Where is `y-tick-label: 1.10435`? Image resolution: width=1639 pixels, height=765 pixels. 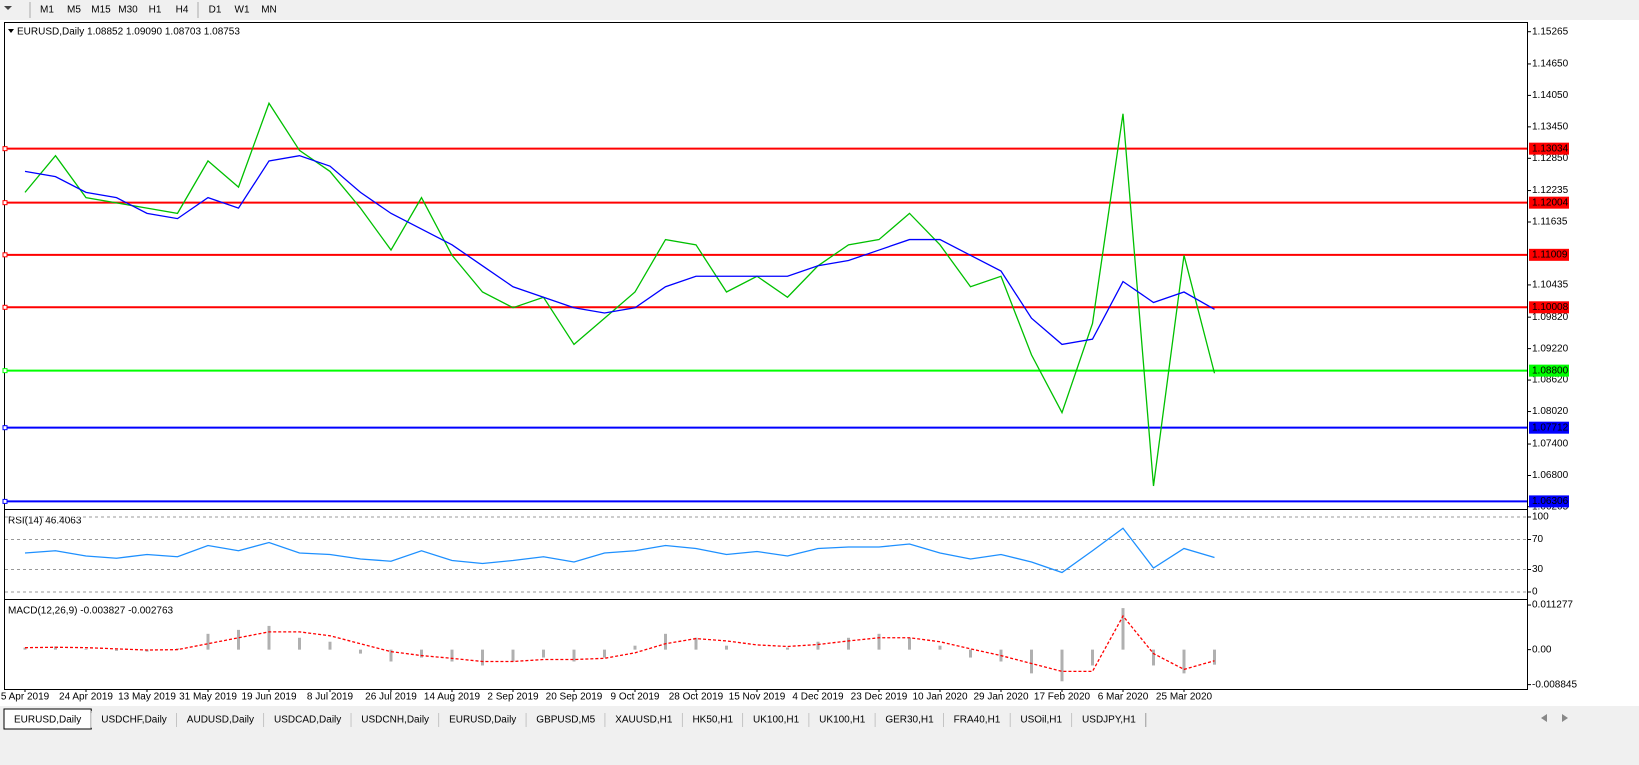 y-tick-label: 1.10435 is located at coordinates (1550, 285).